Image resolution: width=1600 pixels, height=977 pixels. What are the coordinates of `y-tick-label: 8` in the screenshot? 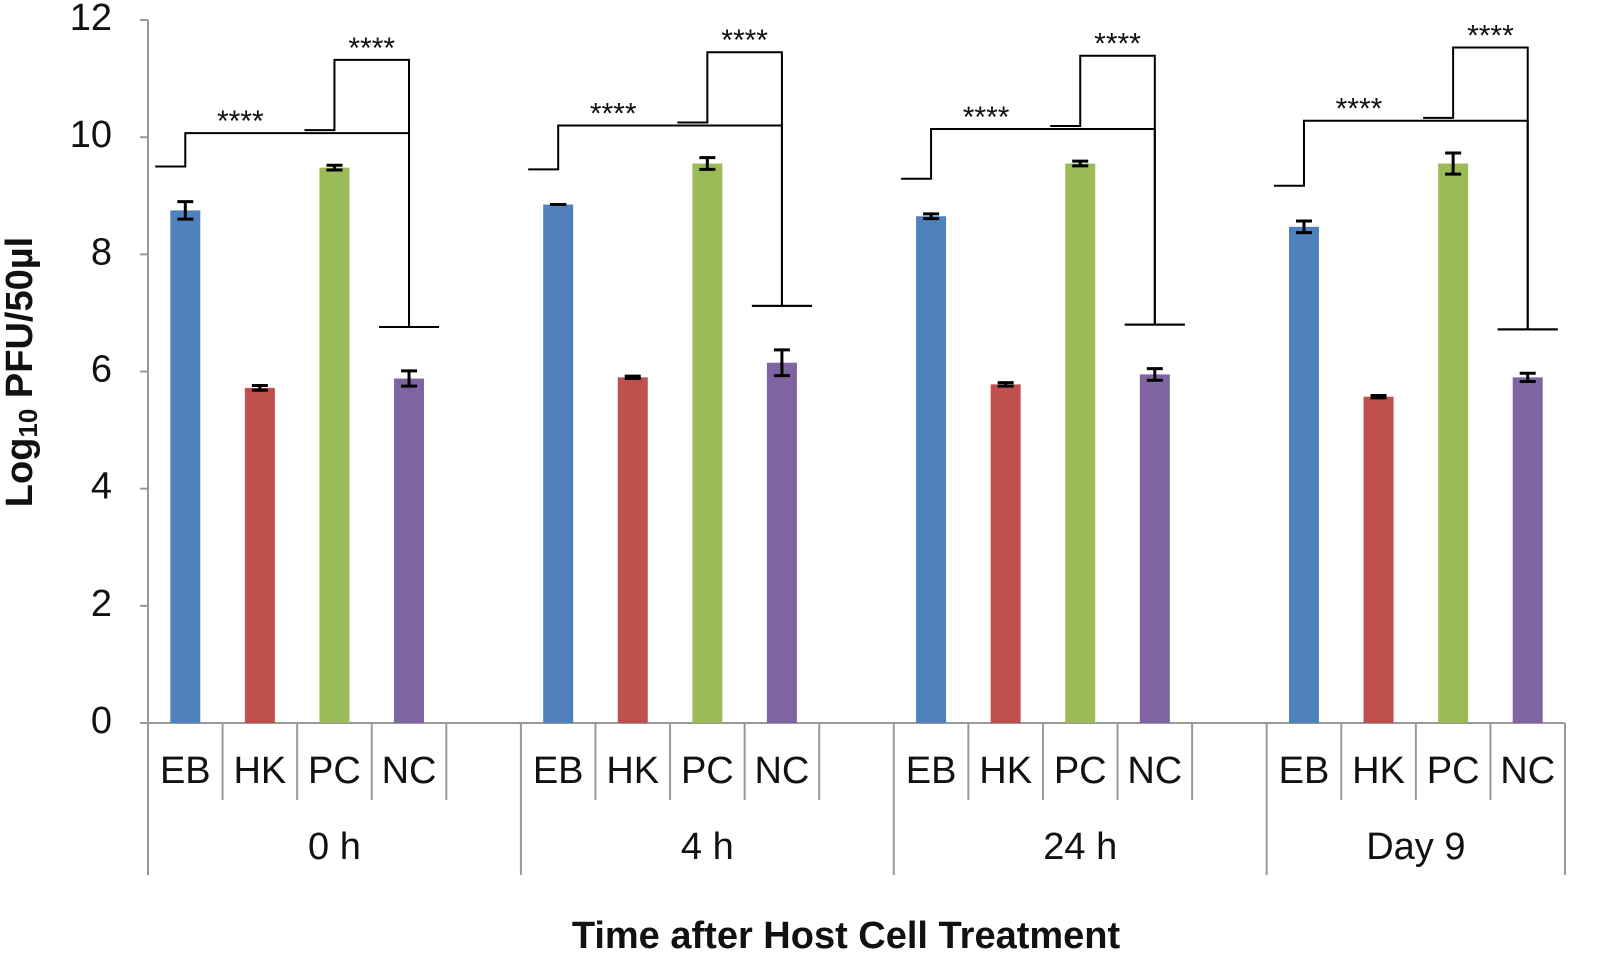 It's located at (101, 252).